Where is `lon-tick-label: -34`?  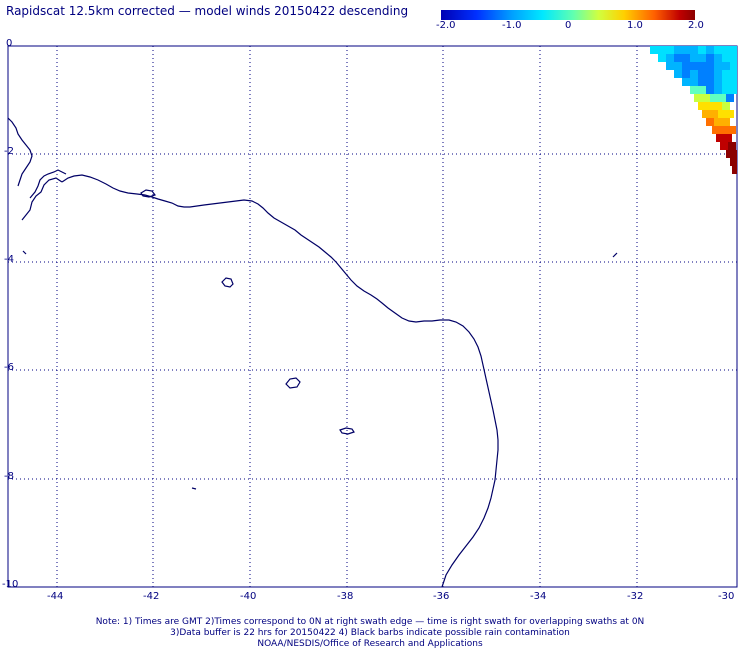
lon-tick-label: -34 is located at coordinates (538, 596).